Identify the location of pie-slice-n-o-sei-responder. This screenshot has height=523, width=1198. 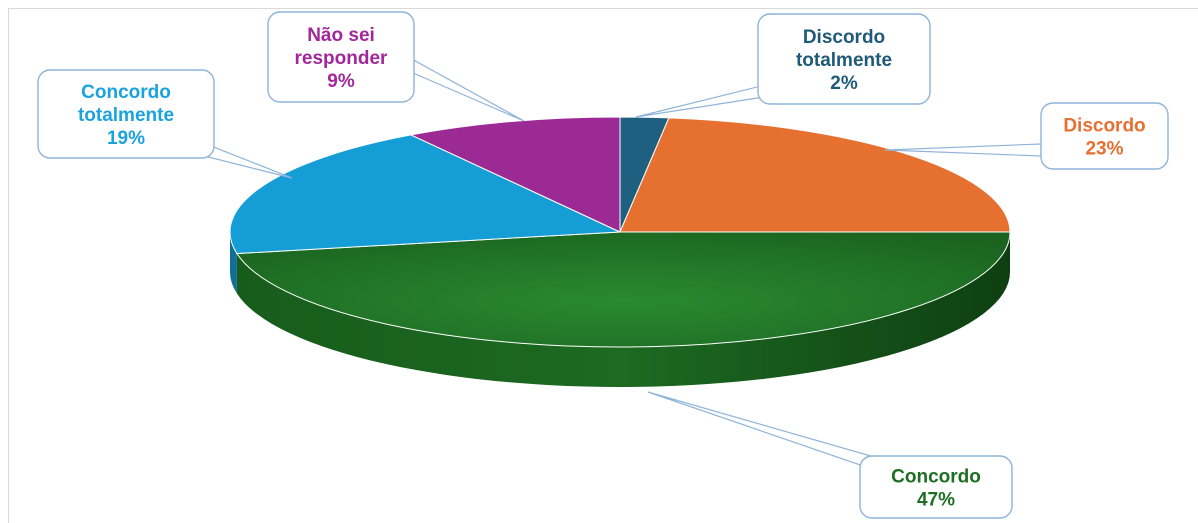
(515, 174).